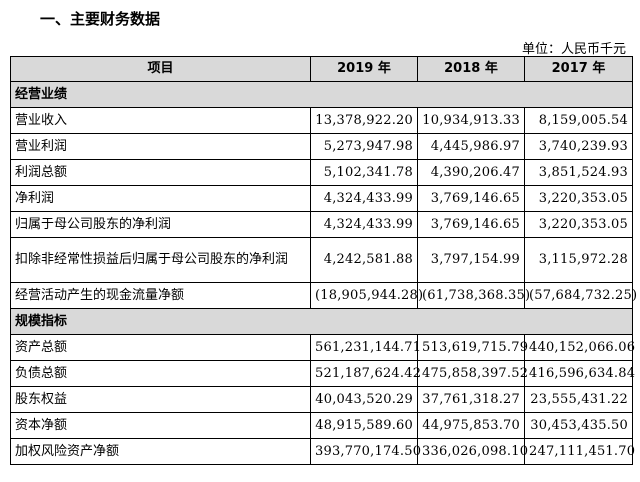  I want to click on section-title: 经营业绩, so click(321, 94).